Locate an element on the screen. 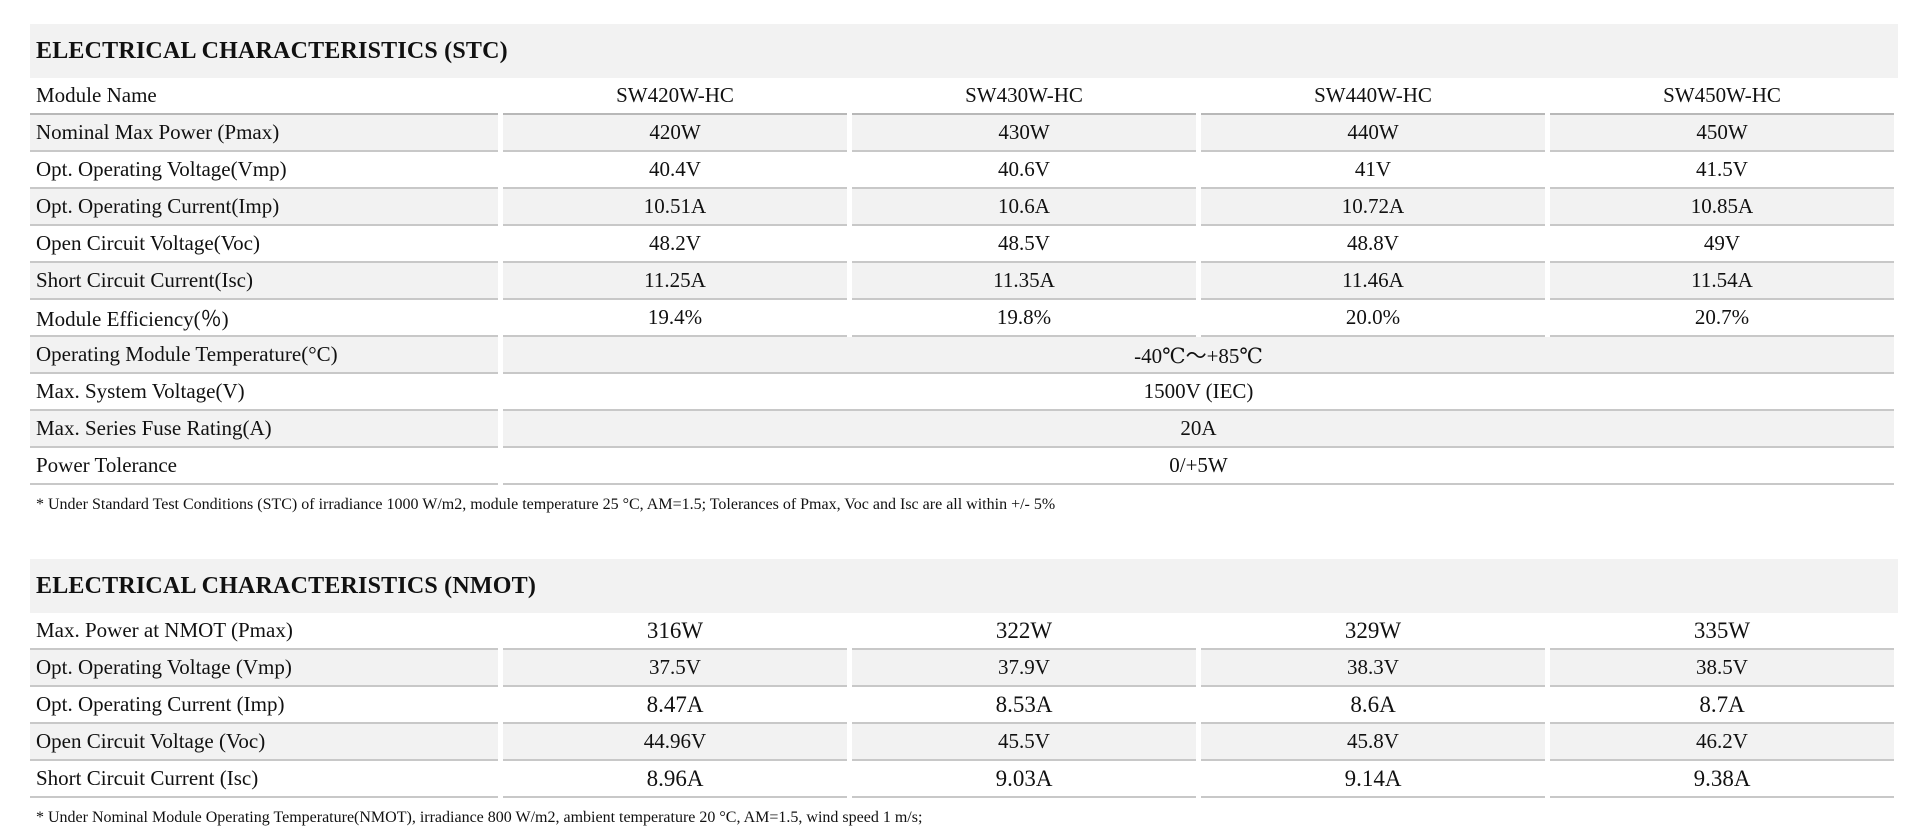  row-label: Max. Power at NMOT (Pmax) is located at coordinates (264, 631).